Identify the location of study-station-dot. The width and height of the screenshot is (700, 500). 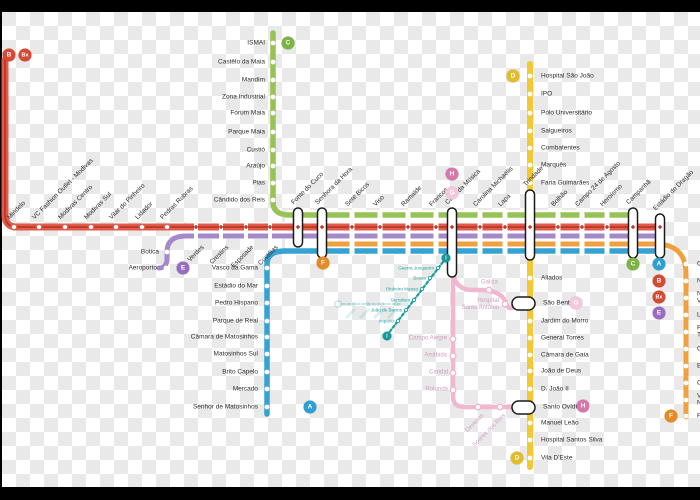
(354, 304).